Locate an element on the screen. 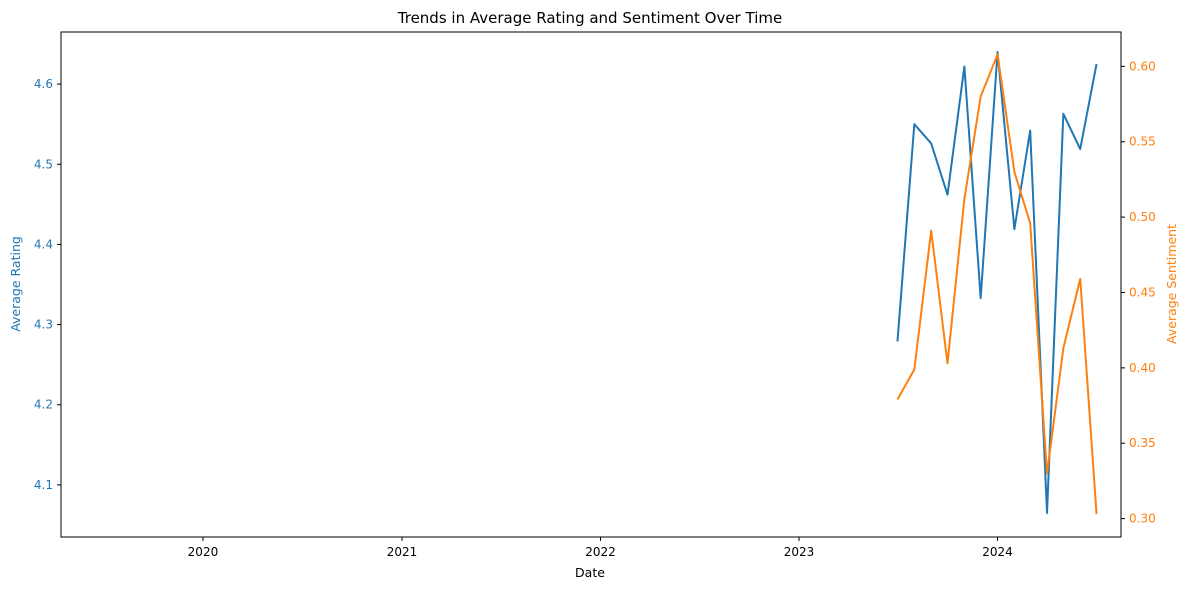 This screenshot has height=590, width=1189. y-left-tick-label: 4.2 is located at coordinates (43, 405).